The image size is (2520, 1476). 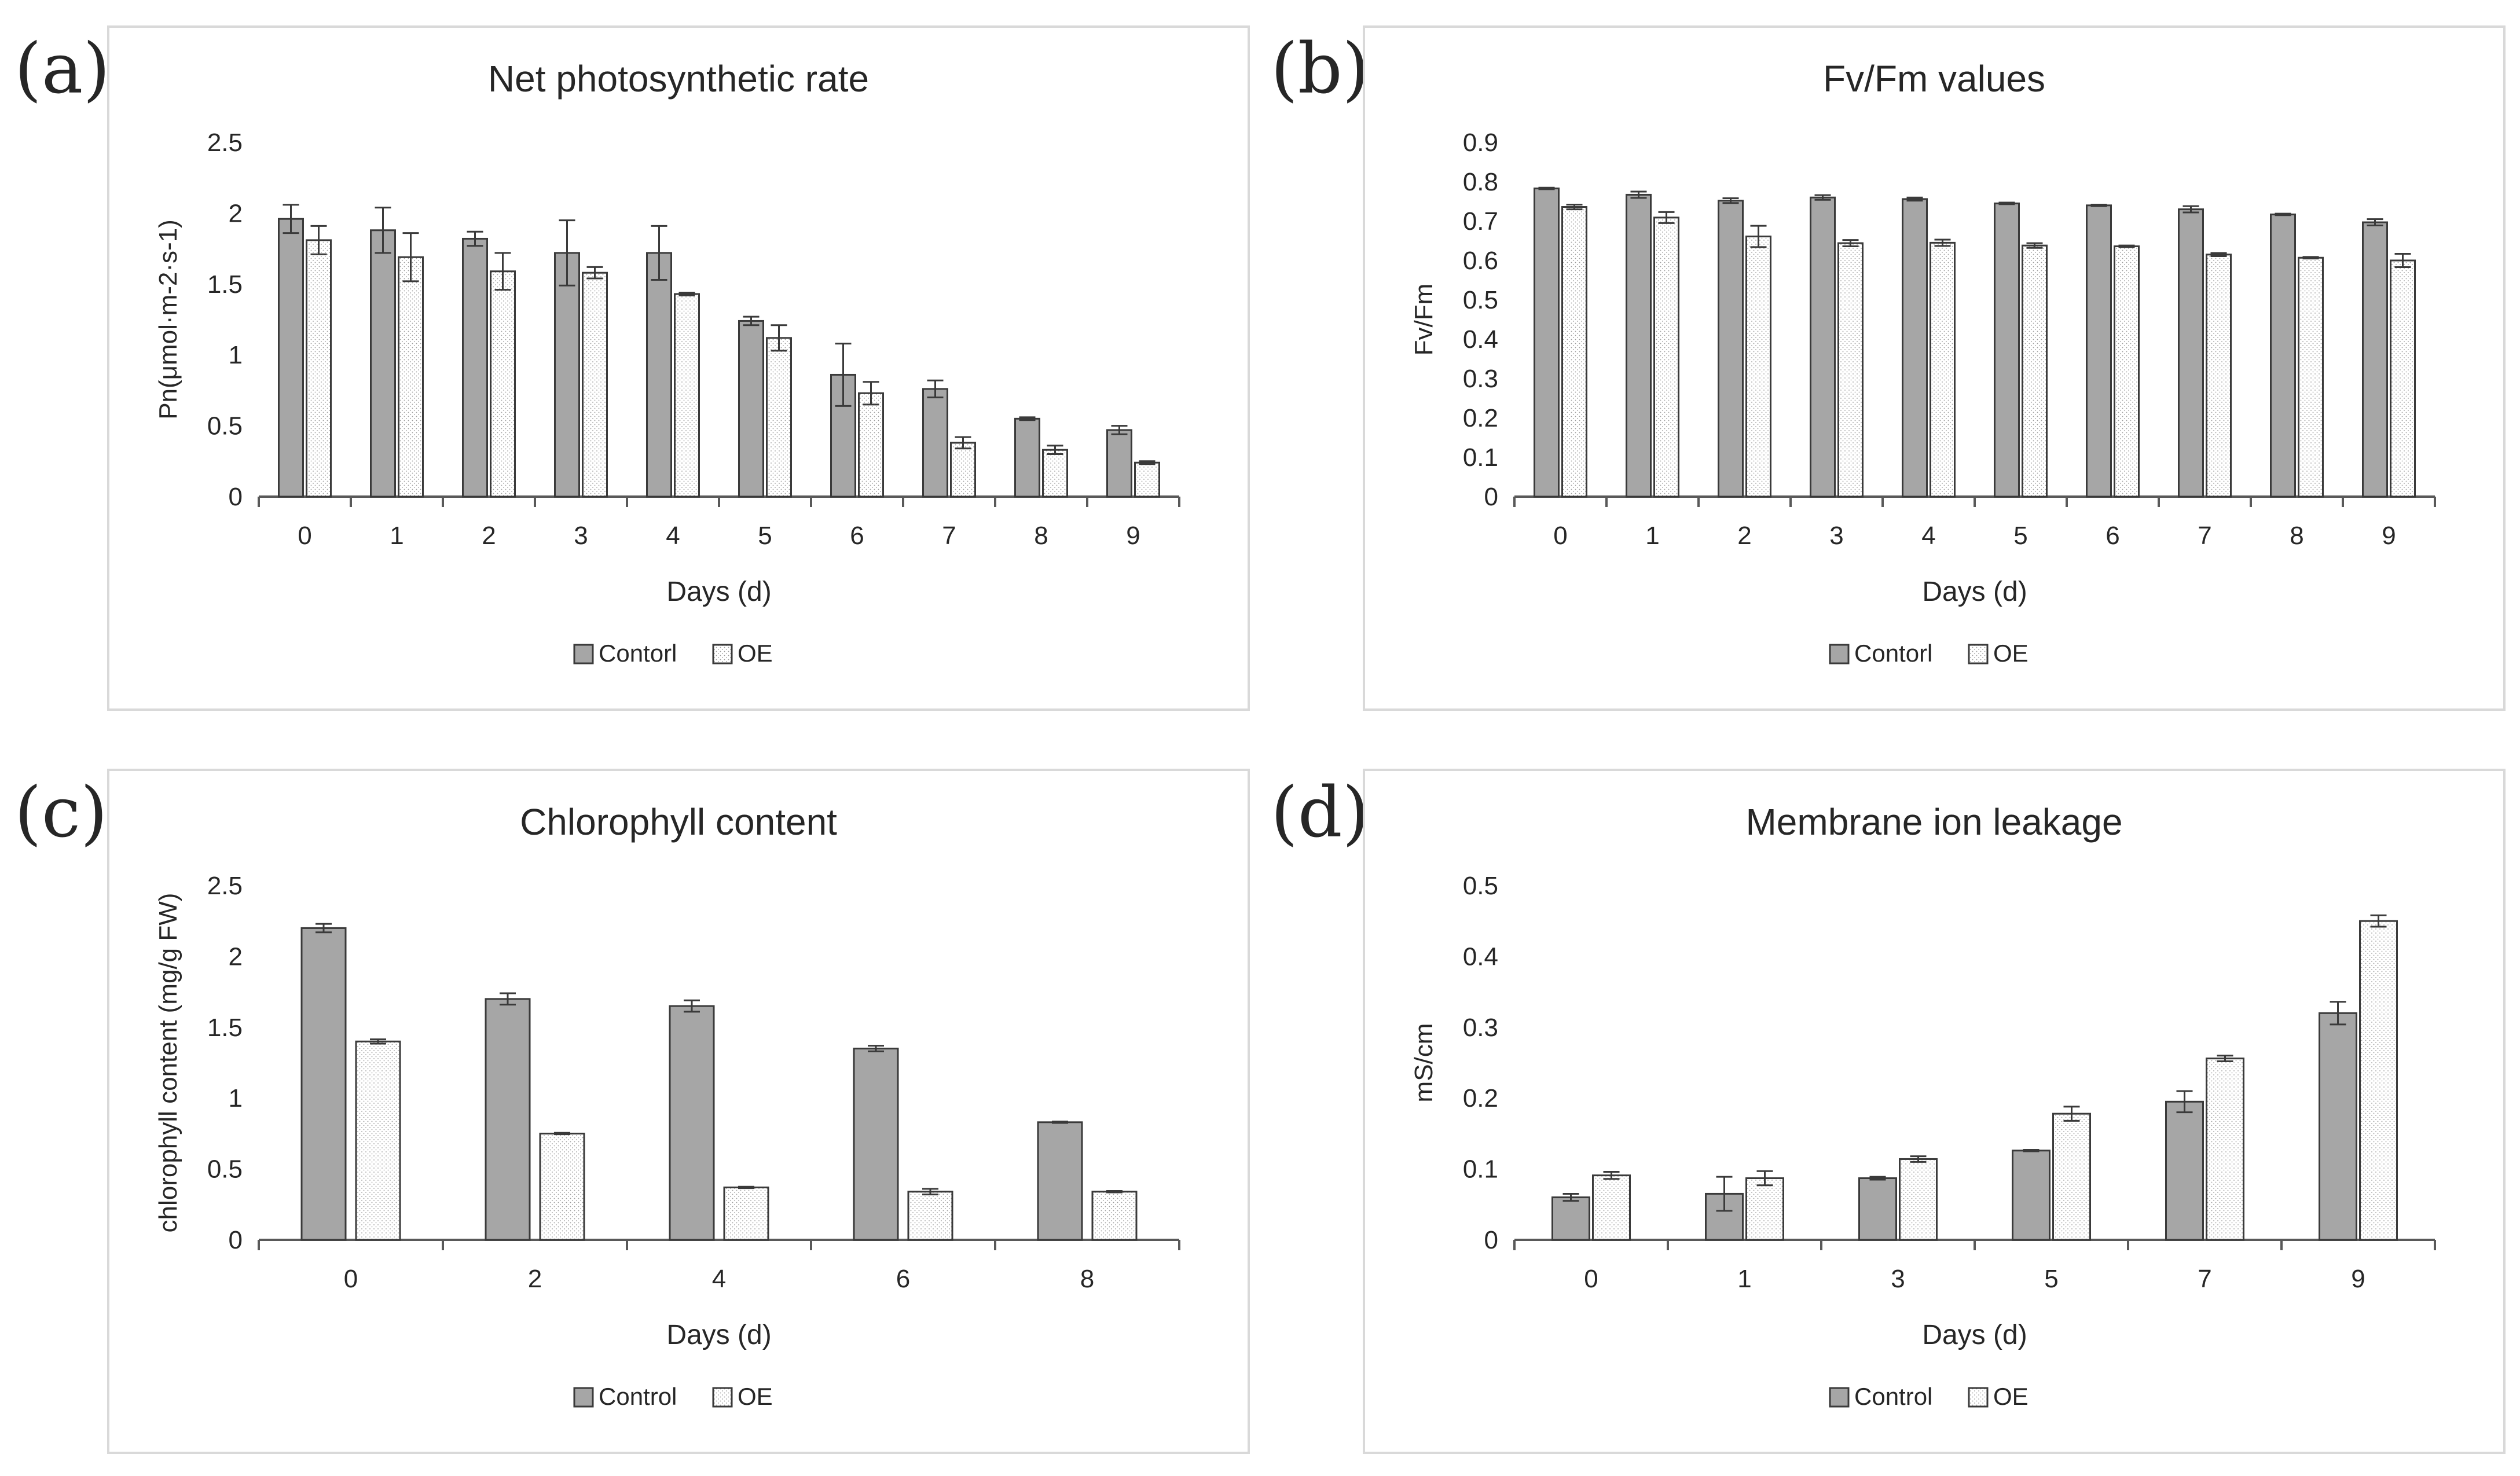 I want to click on y-tick-label: 2, so click(x=236, y=213).